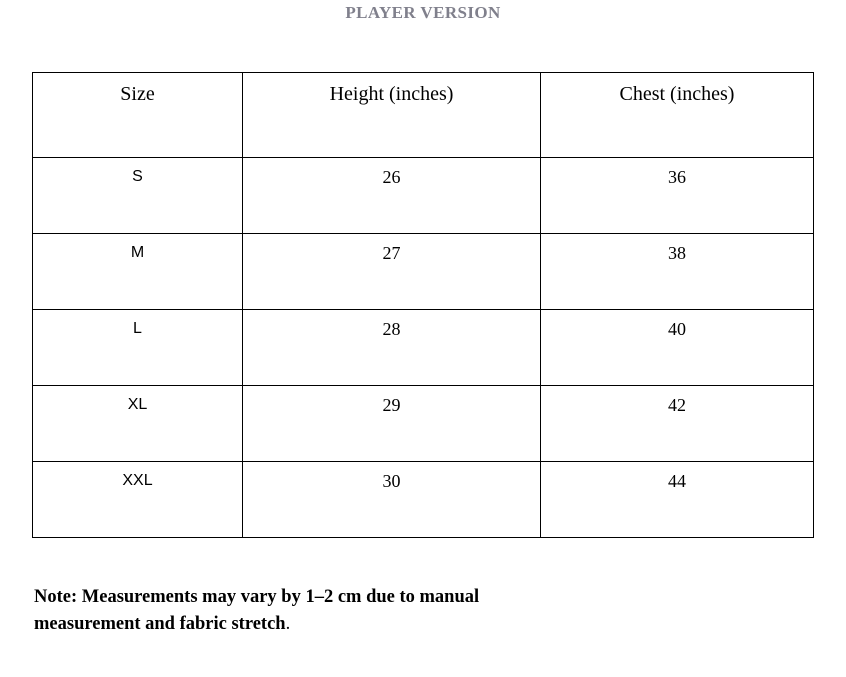 The height and width of the screenshot is (677, 846). Describe the element at coordinates (160, 624) in the screenshot. I see `measurement-note-line-2-text: measurement and fabric stretch` at that location.